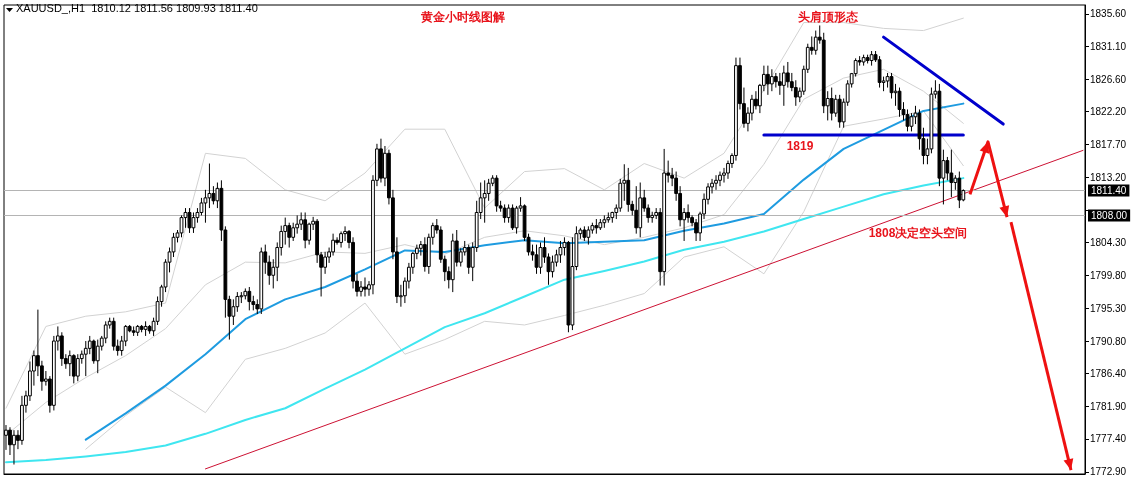 The image size is (1137, 480). Describe the element at coordinates (1109, 215) in the screenshot. I see `ref-line-label: 1808.00` at that location.